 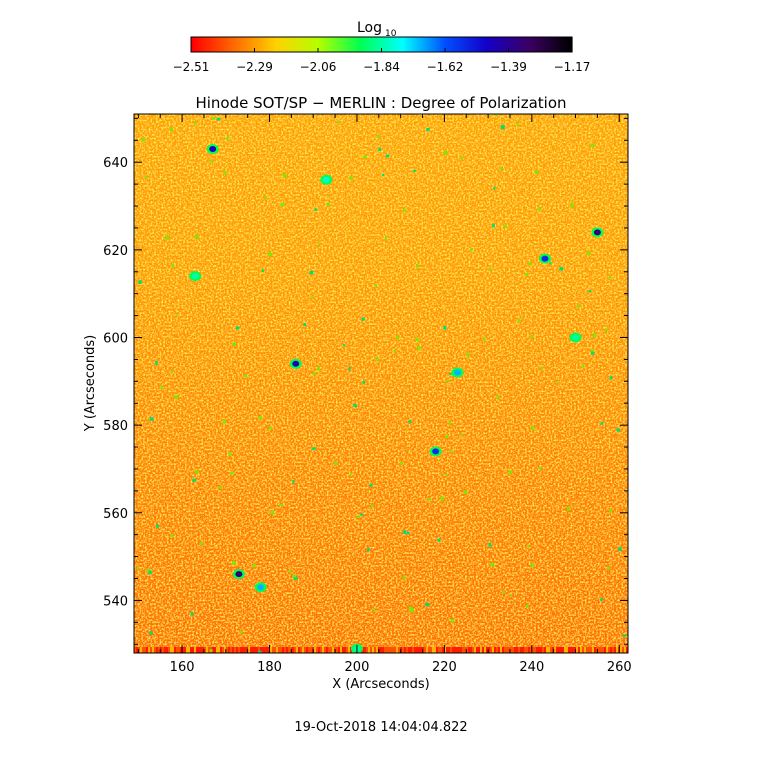 I want to click on colorbar-tick-label: −2.51, so click(x=191, y=67).